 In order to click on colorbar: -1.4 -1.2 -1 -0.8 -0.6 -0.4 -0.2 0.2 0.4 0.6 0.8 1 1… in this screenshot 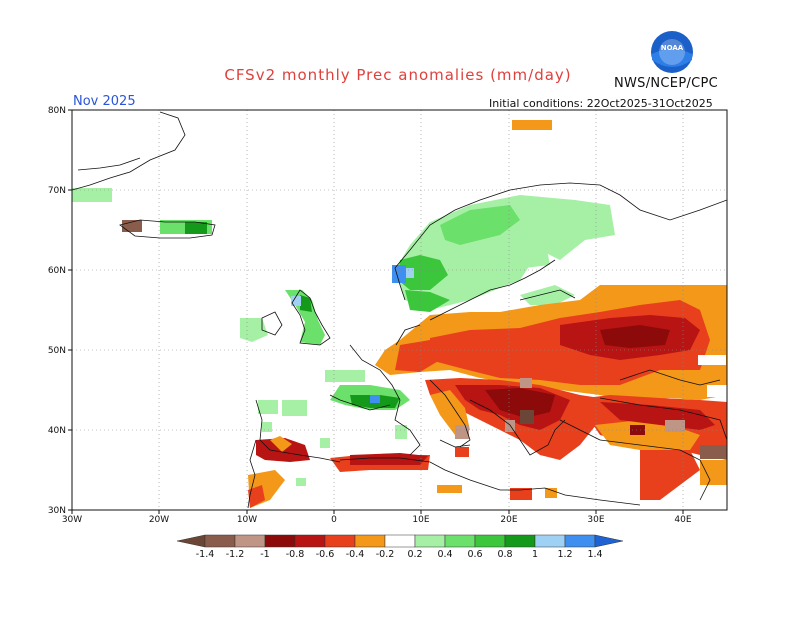, I will do `click(400, 547)`.